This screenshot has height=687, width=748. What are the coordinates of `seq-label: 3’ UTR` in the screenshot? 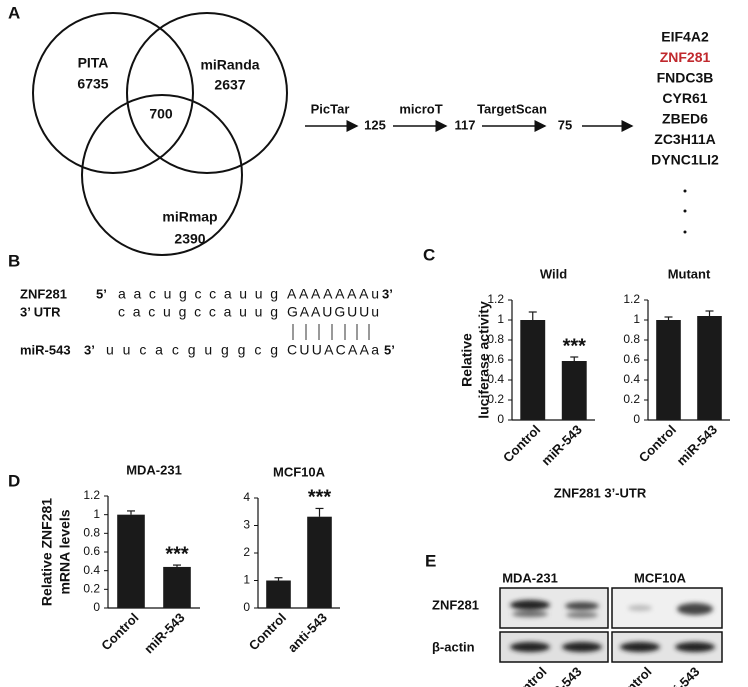 It's located at (40, 311).